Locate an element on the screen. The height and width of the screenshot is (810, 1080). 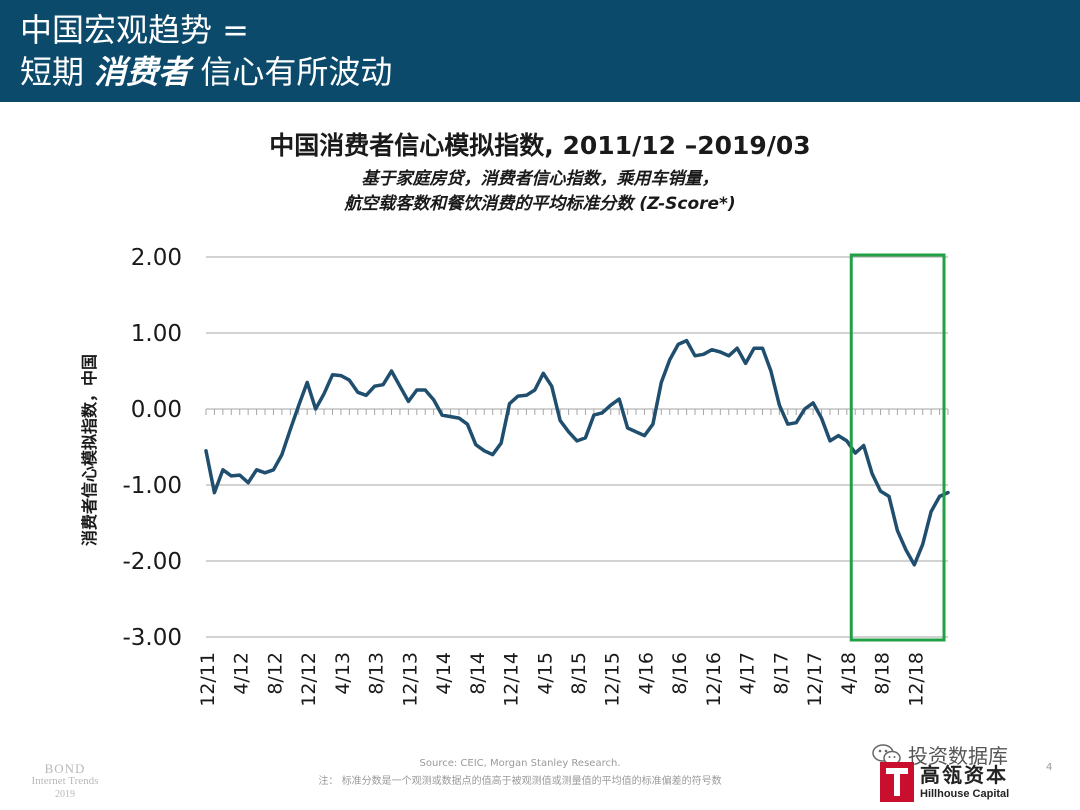
x-tick-label: 8/12 is located at coordinates (275, 673).